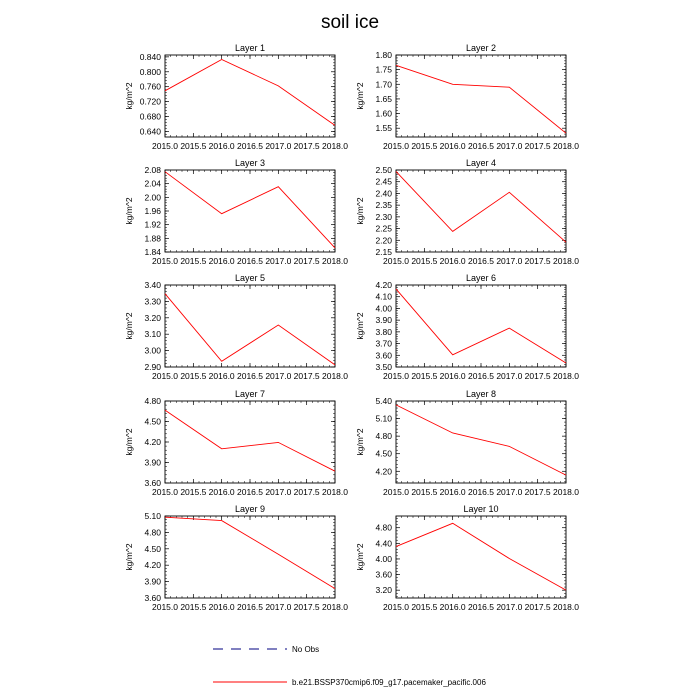  I want to click on y-tick-label: 1.80, so click(383, 55).